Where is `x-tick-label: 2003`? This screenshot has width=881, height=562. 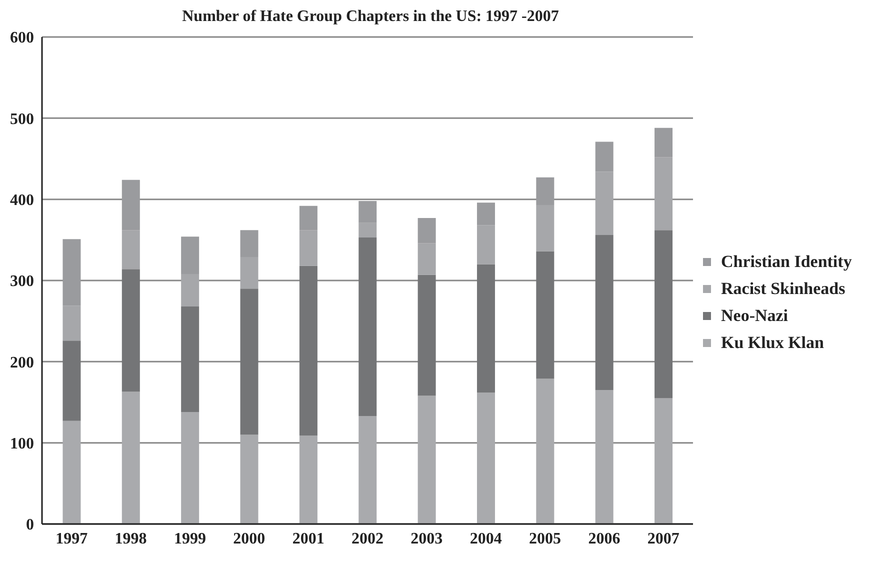
x-tick-label: 2003 is located at coordinates (426, 539).